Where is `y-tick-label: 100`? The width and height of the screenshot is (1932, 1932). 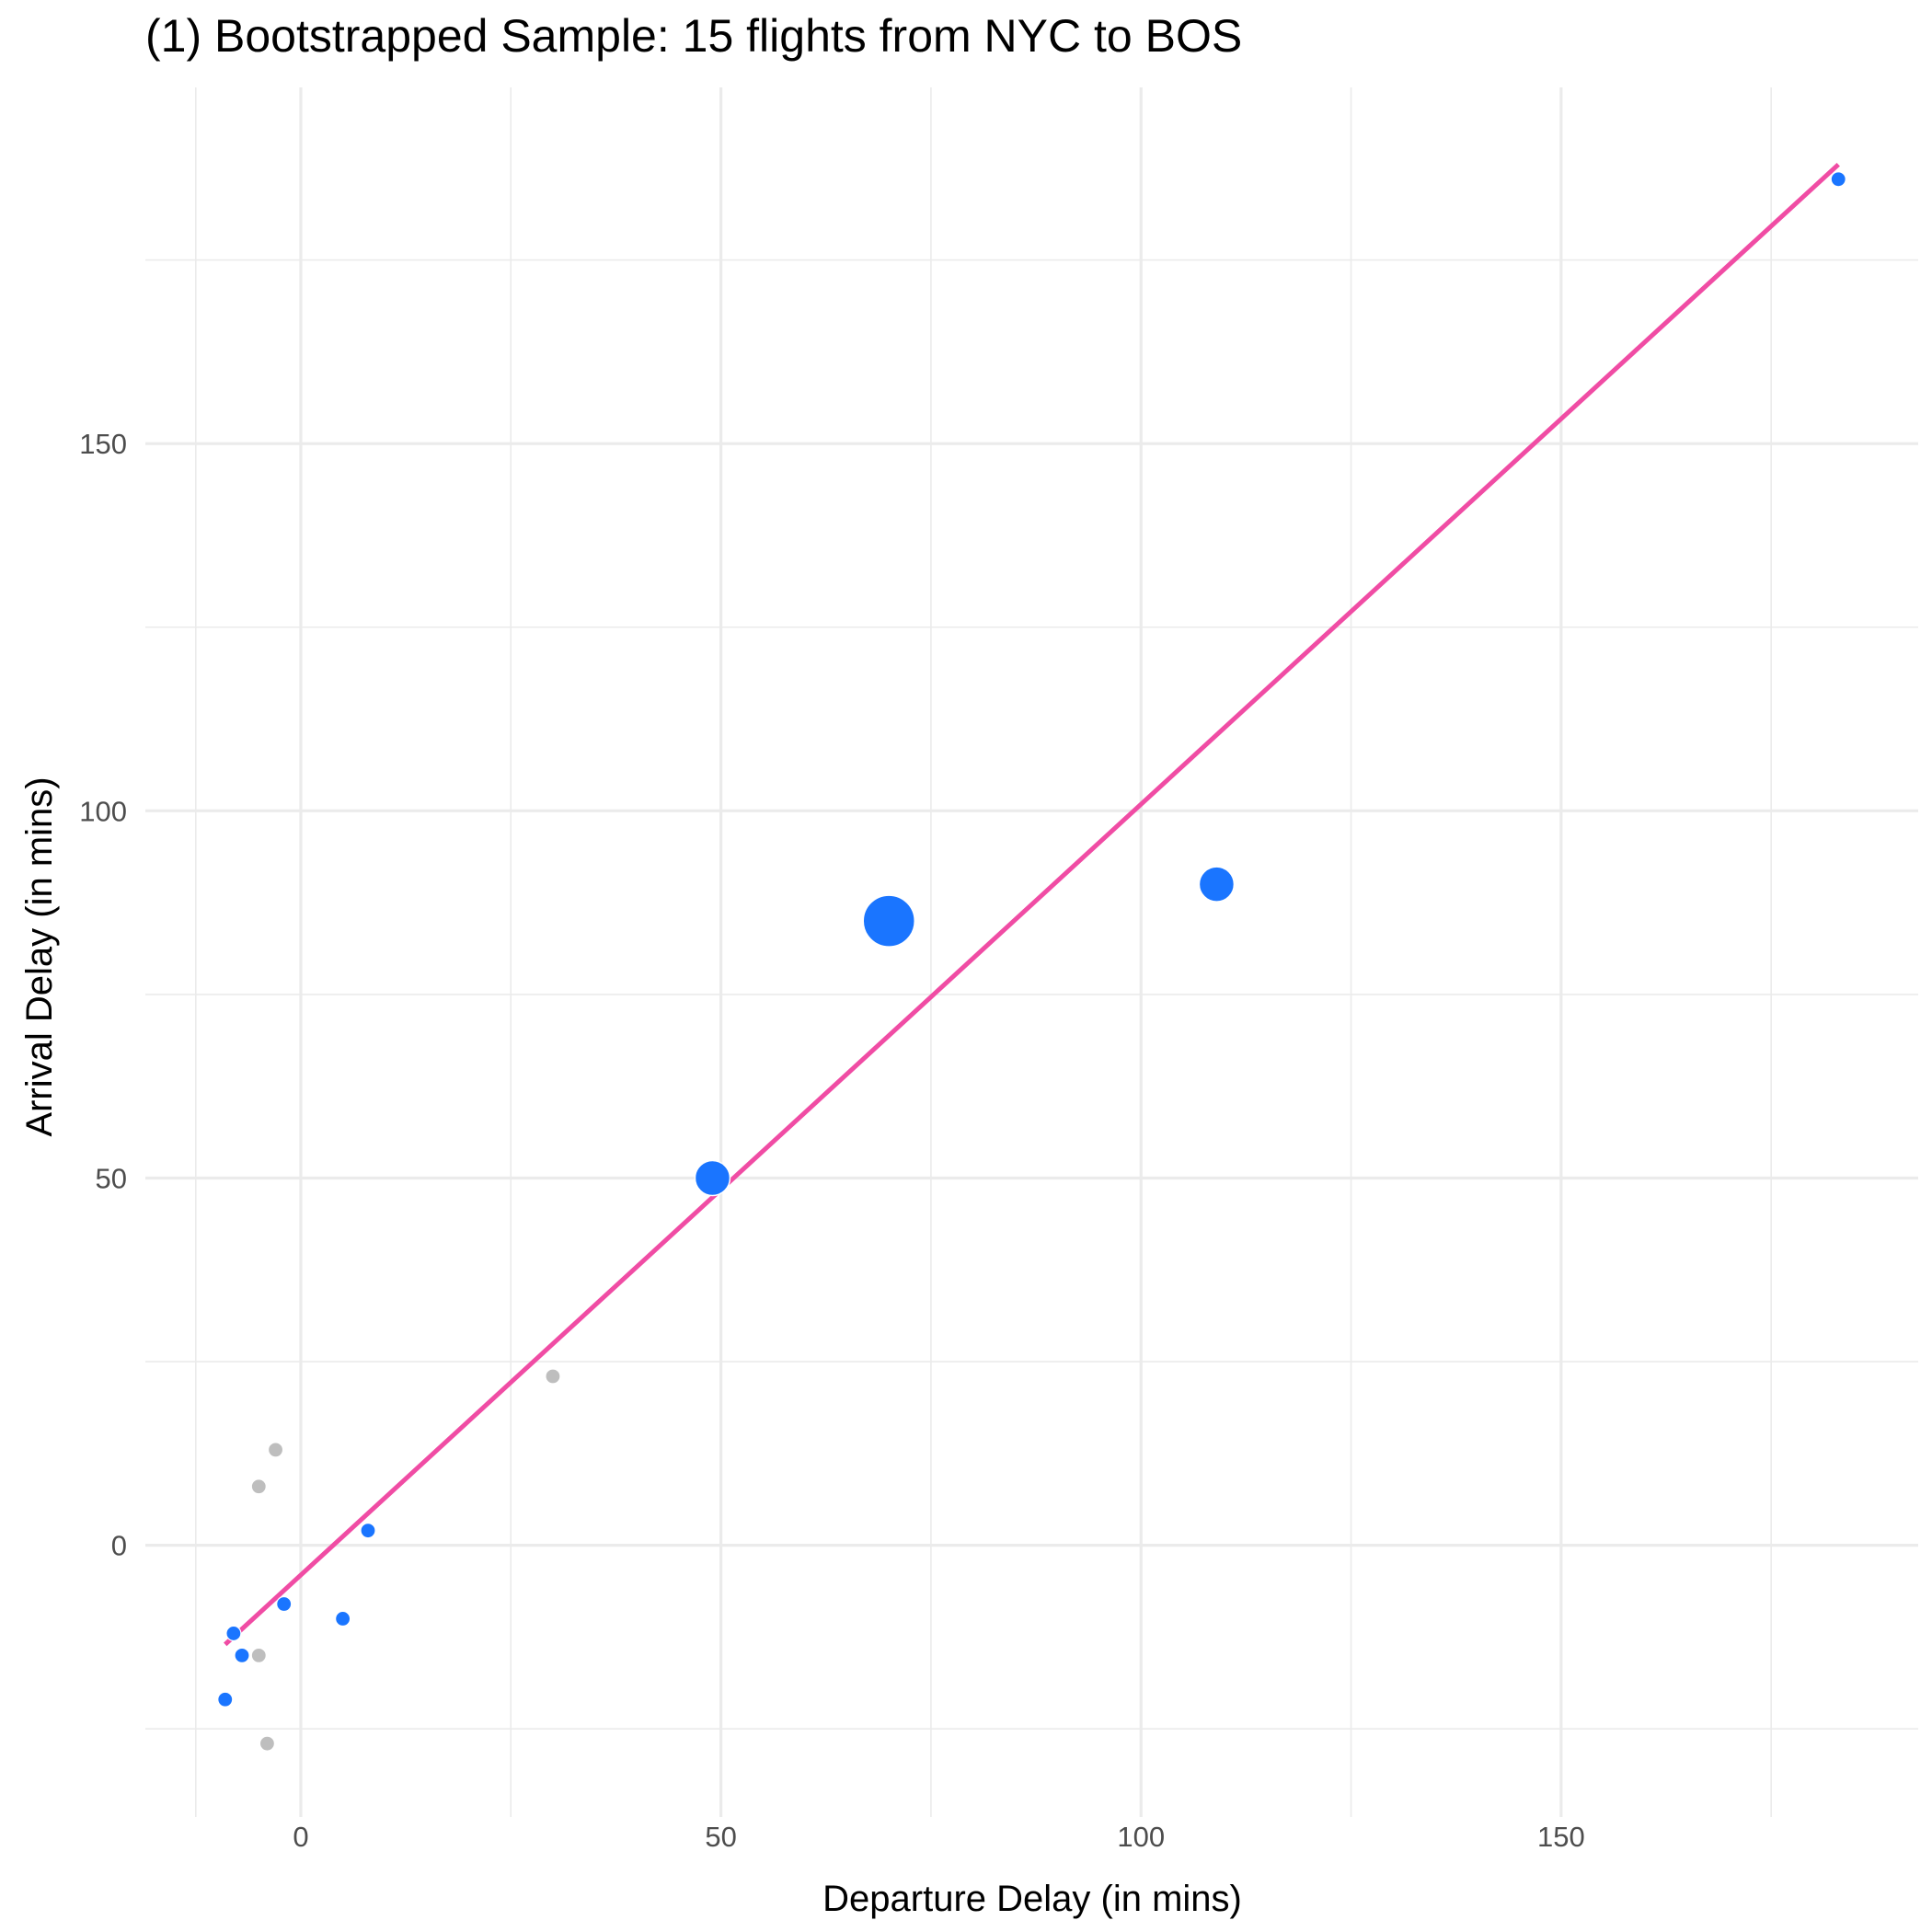 y-tick-label: 100 is located at coordinates (103, 811).